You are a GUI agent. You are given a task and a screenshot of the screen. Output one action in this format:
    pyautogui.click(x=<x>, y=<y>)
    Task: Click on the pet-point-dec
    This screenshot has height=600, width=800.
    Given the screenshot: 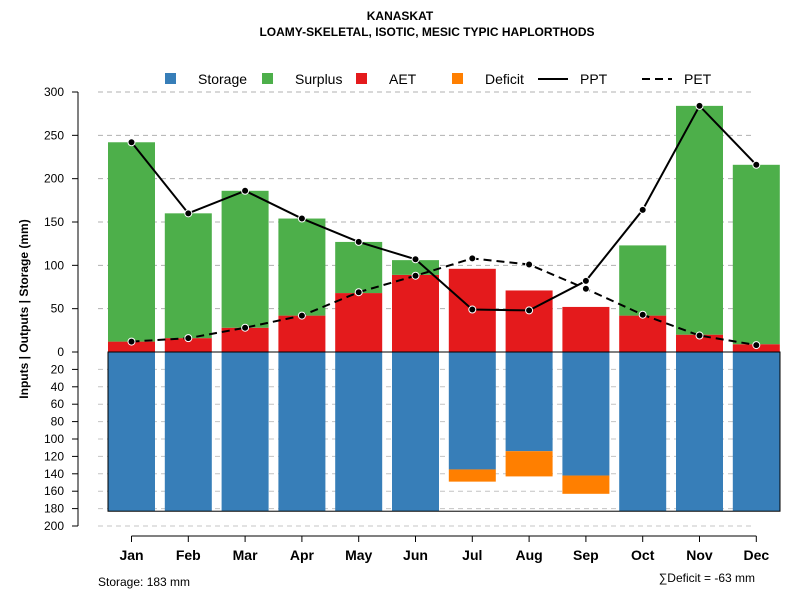 What is the action you would take?
    pyautogui.click(x=756, y=345)
    